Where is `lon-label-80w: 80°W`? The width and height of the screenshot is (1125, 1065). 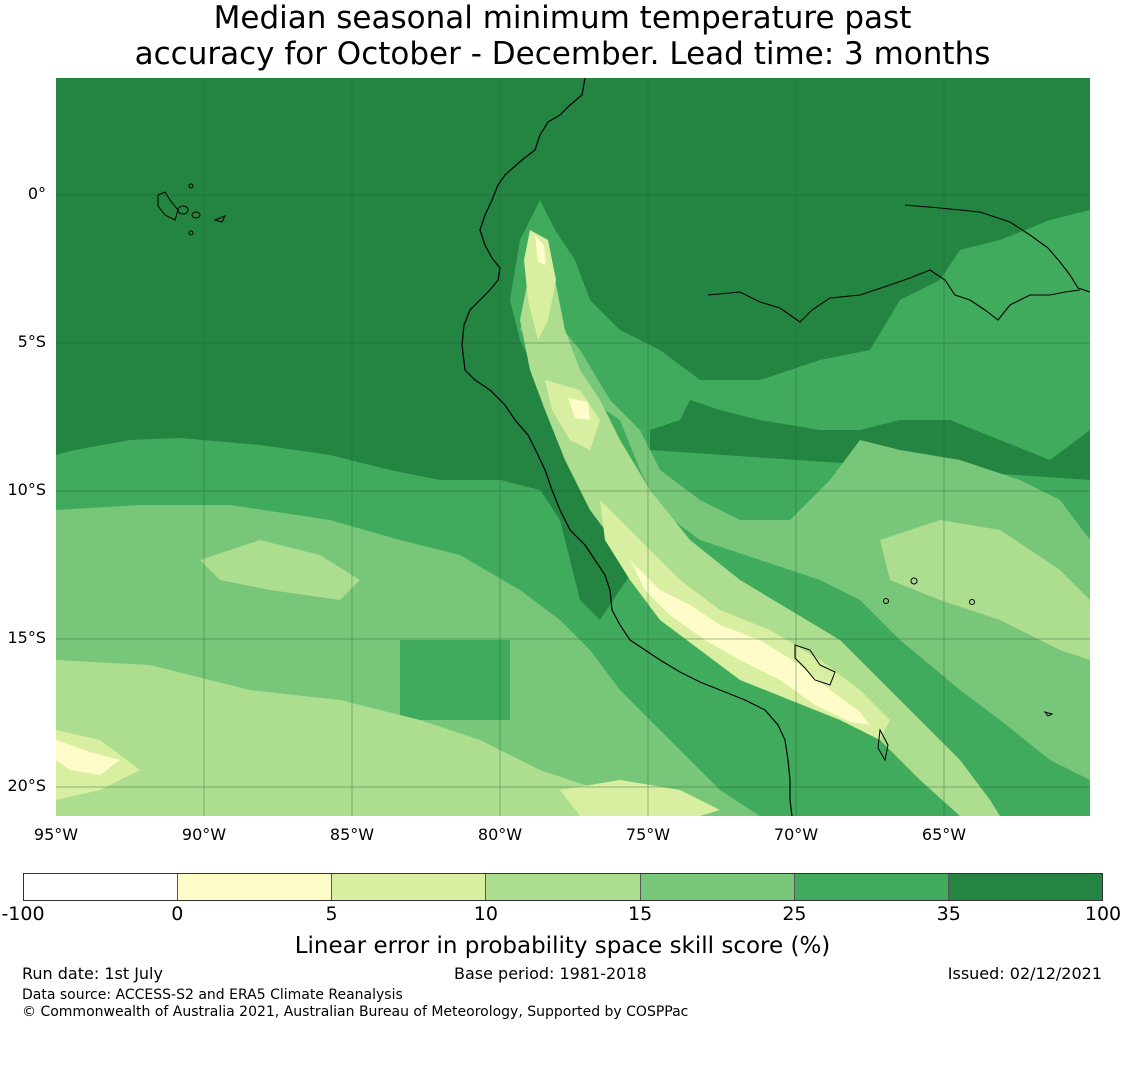 lon-label-80w: 80°W is located at coordinates (500, 834).